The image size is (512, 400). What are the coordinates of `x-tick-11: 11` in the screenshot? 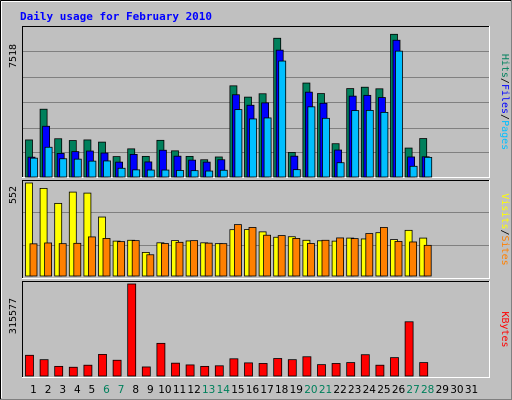 It's located at (179, 390).